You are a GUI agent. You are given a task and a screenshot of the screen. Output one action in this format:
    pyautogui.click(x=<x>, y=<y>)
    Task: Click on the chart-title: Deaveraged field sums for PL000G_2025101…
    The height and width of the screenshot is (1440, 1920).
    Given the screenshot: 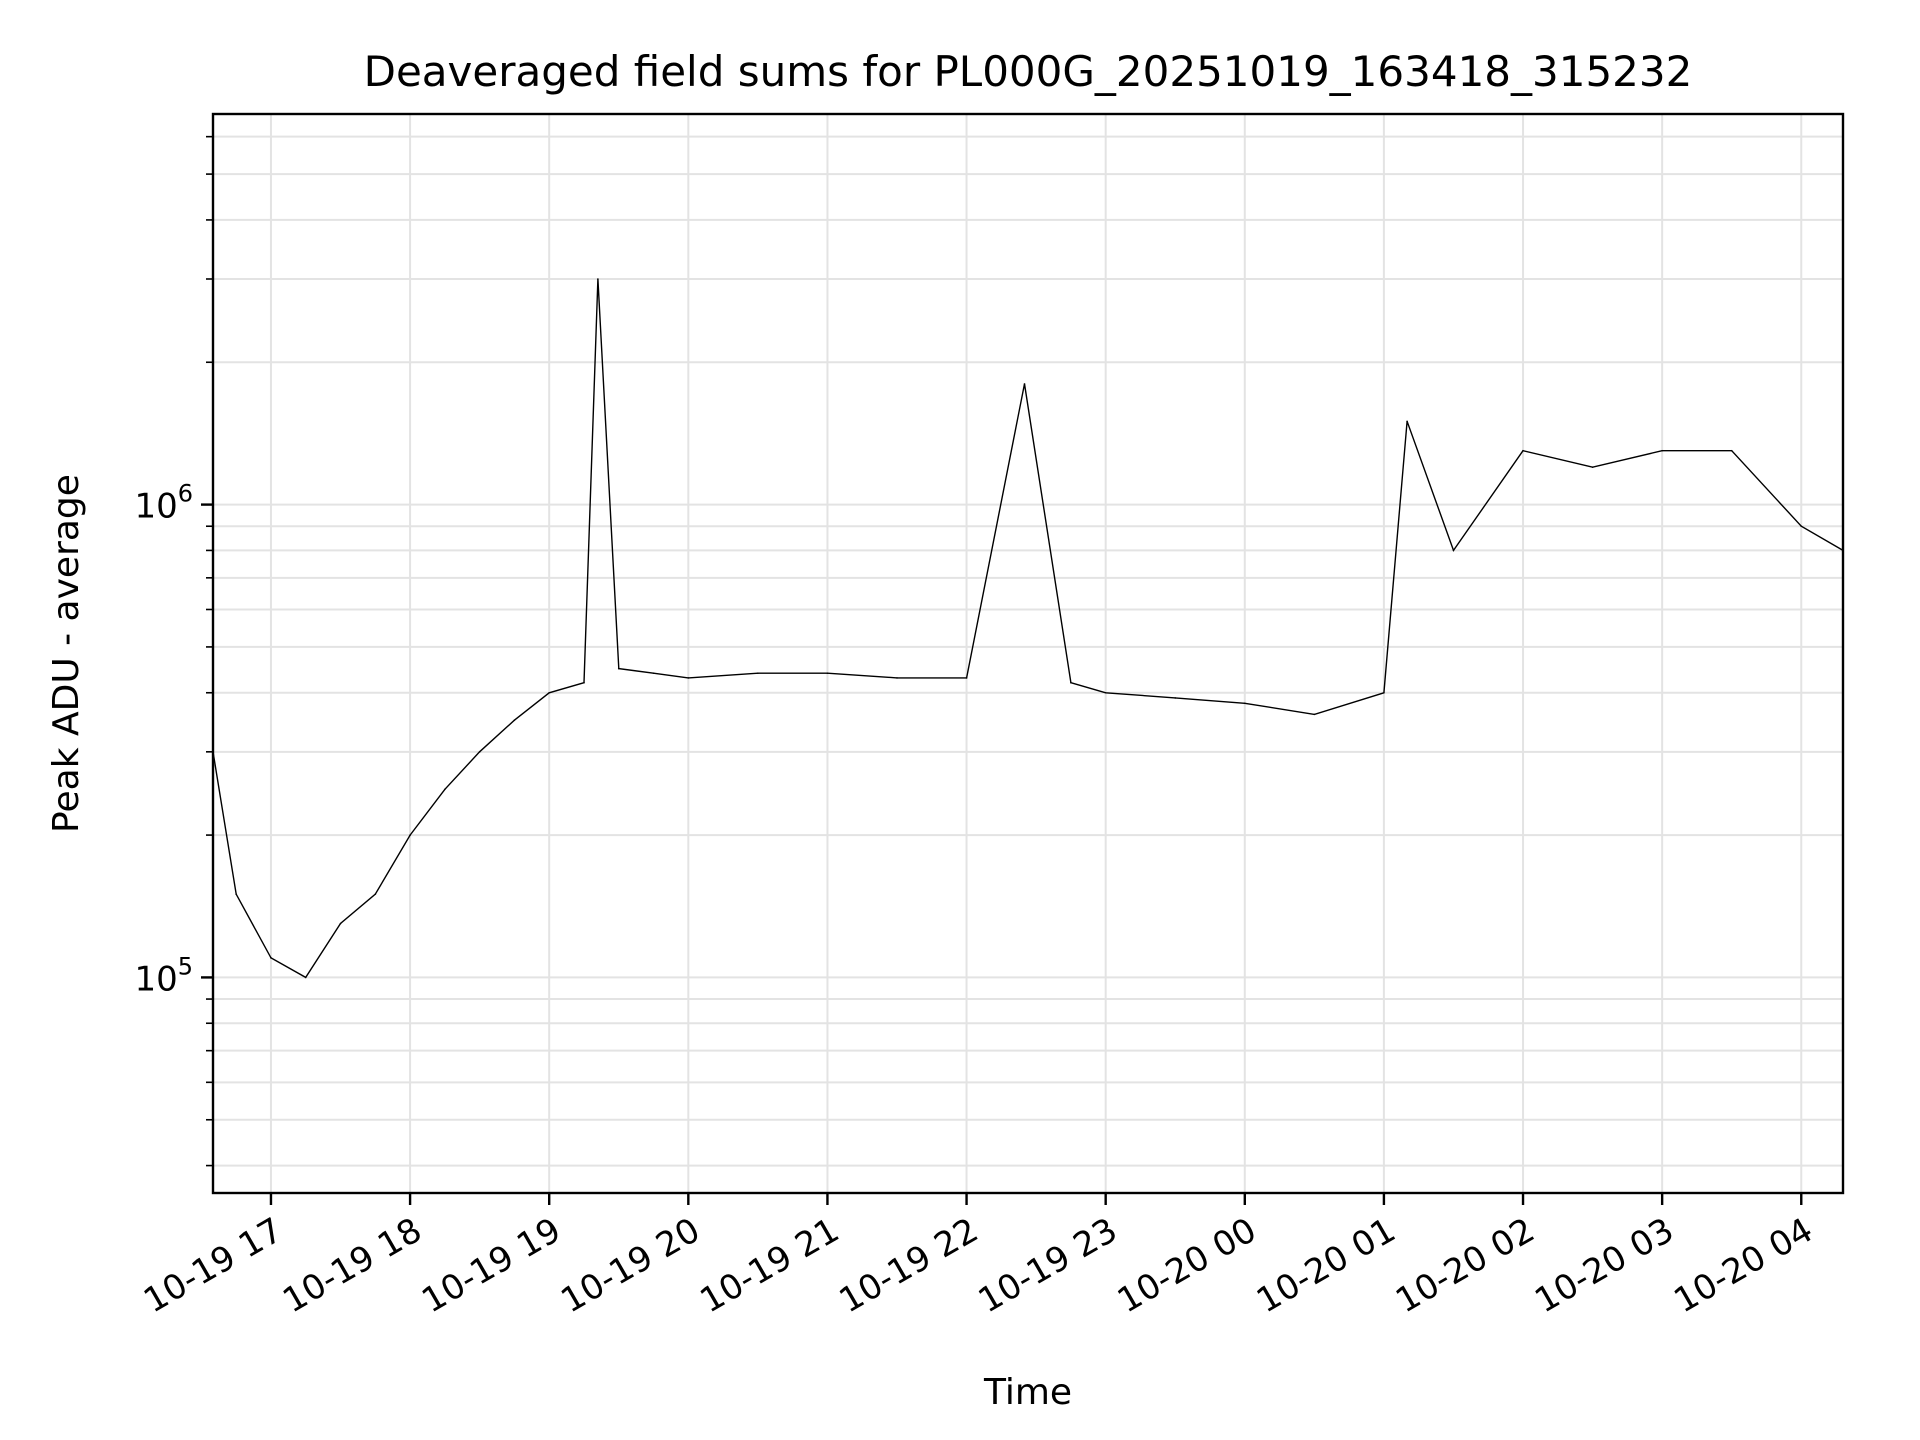 What is the action you would take?
    pyautogui.click(x=1028, y=71)
    